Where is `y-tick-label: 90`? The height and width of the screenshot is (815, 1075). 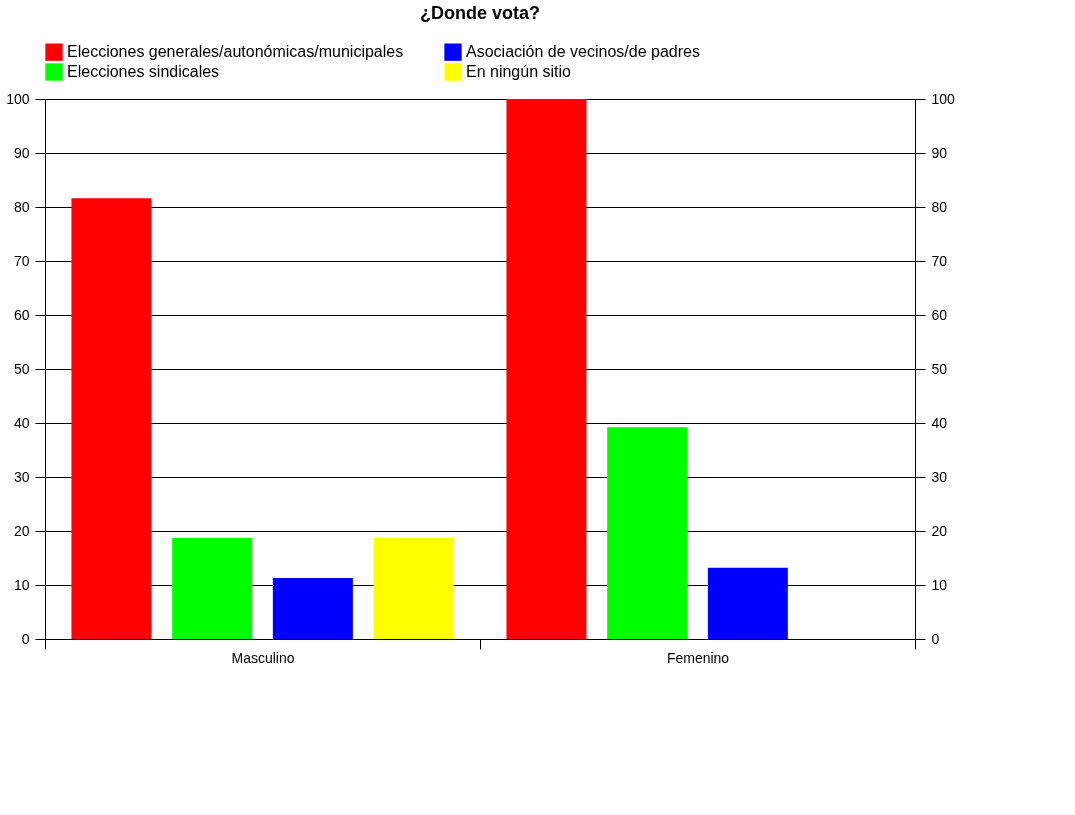 y-tick-label: 90 is located at coordinates (21, 152).